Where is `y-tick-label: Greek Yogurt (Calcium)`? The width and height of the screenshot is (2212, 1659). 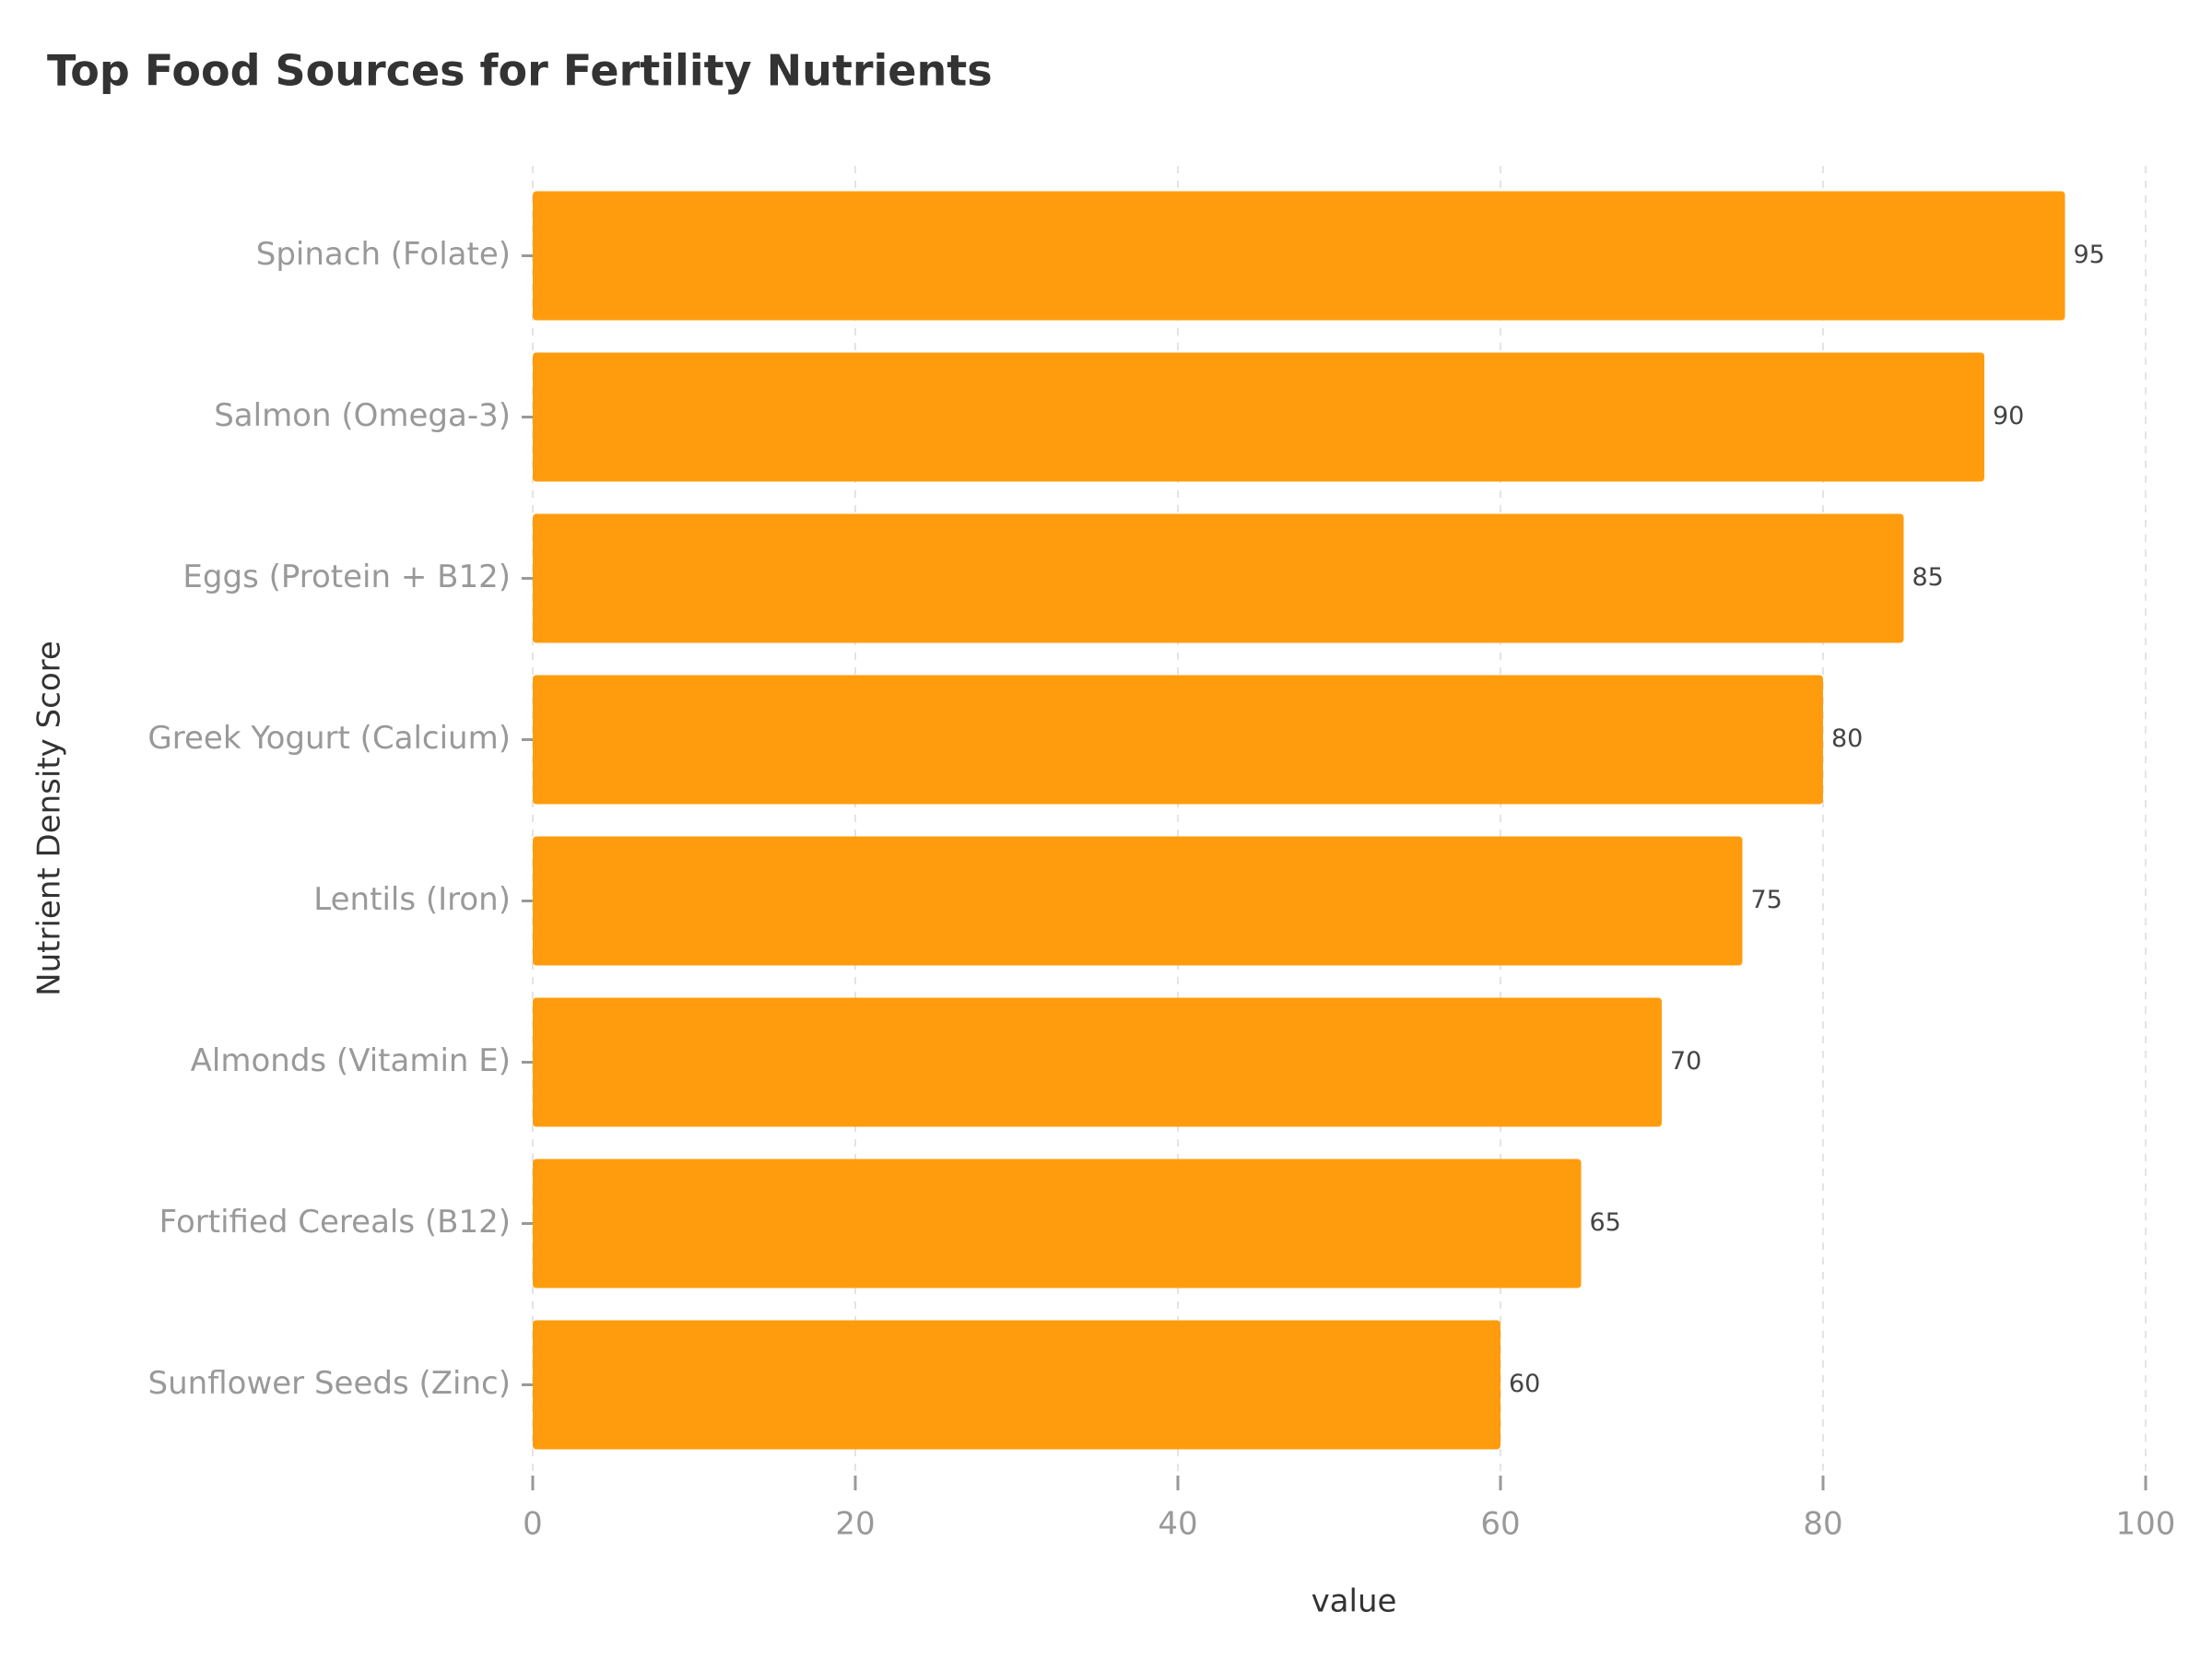 y-tick-label: Greek Yogurt (Calcium) is located at coordinates (329, 738).